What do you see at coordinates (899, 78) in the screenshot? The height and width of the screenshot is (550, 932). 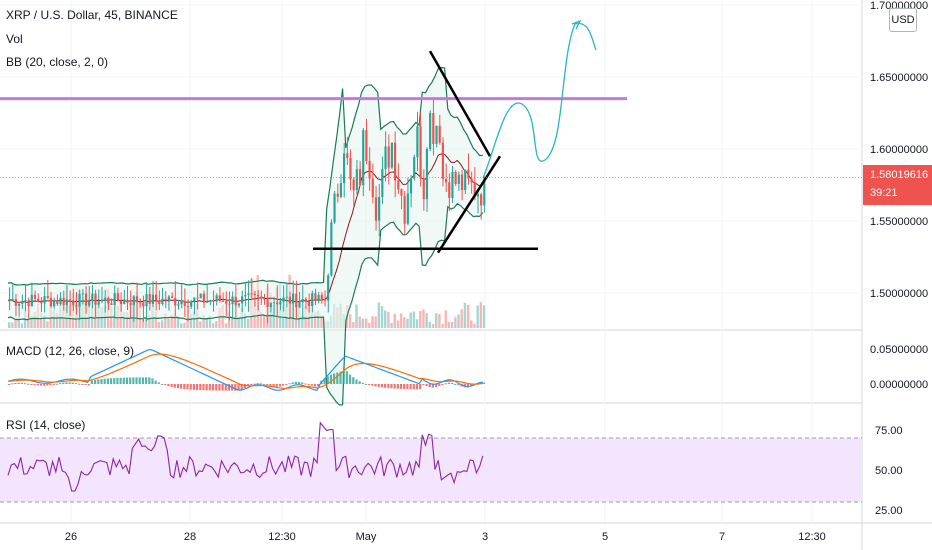 I see `price-tick-label: 1.65000000` at bounding box center [899, 78].